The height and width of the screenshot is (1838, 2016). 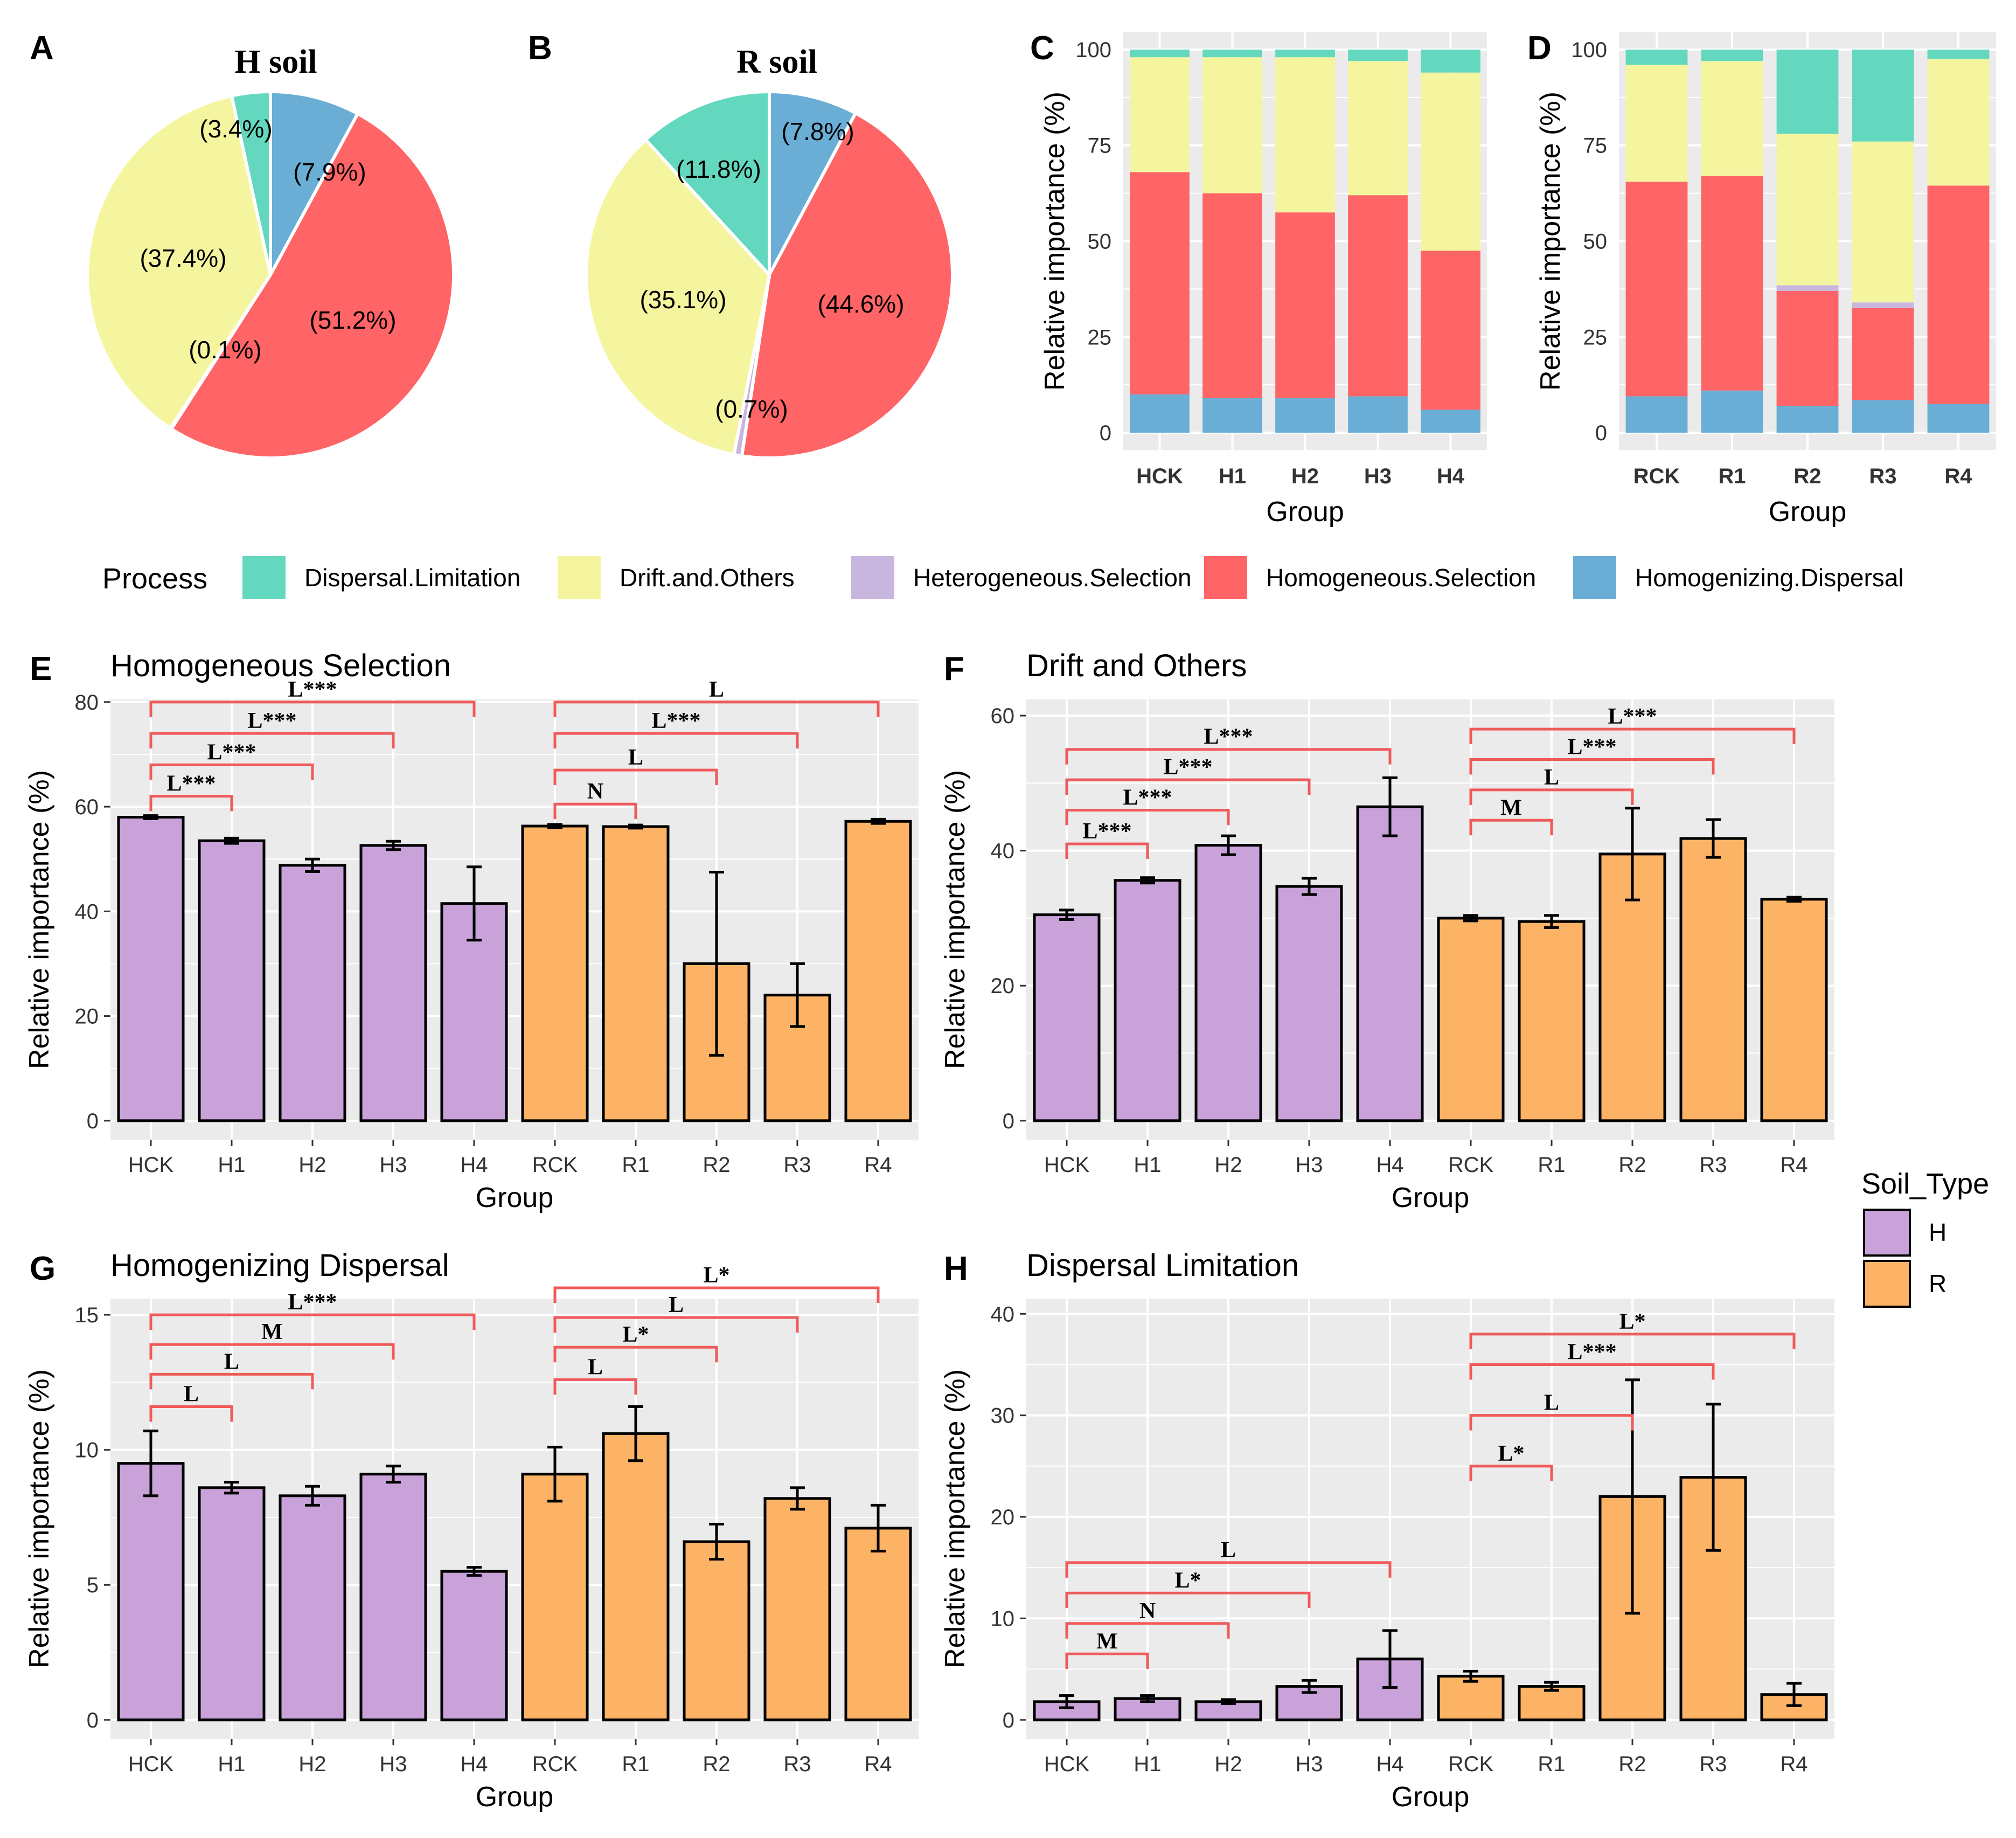 I want to click on pie-label-heterogeneous-selection: (0.1%), so click(x=225, y=350).